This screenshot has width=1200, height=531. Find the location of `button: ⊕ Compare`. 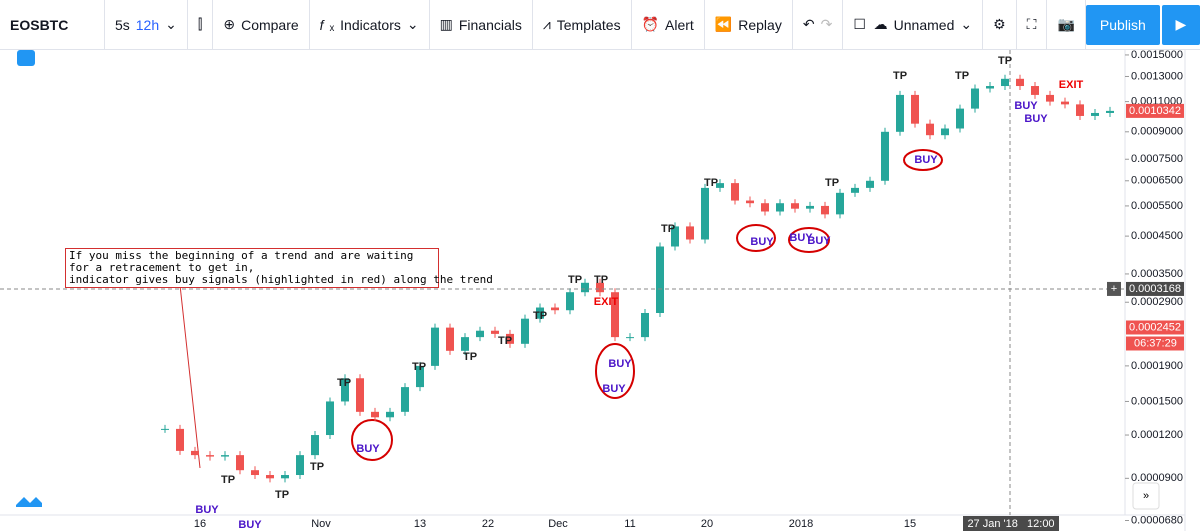

button: ⊕ Compare is located at coordinates (261, 25).